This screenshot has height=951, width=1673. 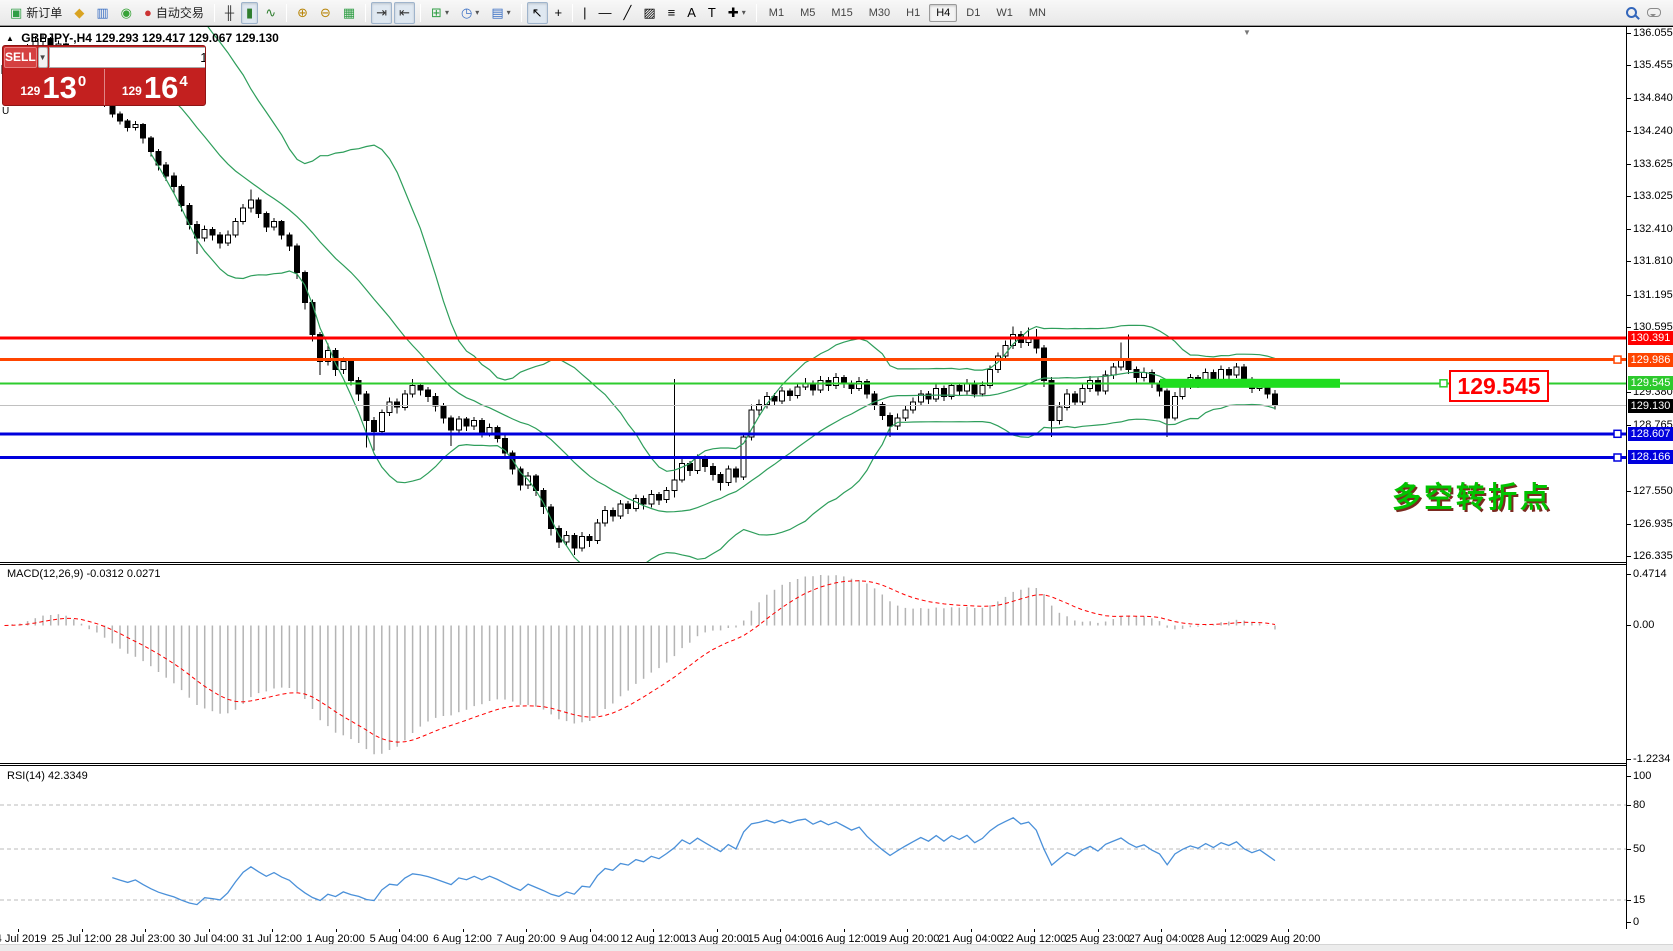 What do you see at coordinates (16, 12) in the screenshot?
I see `new-order-button-icon: ▣` at bounding box center [16, 12].